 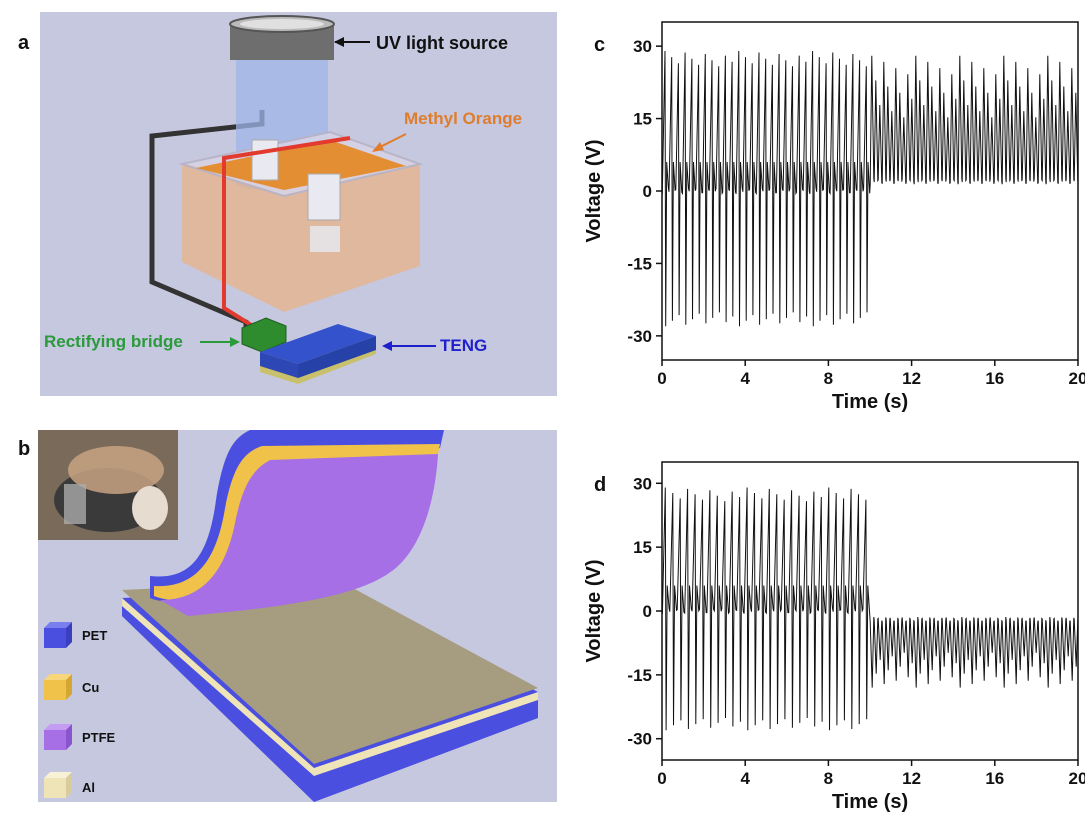 What do you see at coordinates (58, 635) in the screenshot?
I see `legend-cube-pet` at bounding box center [58, 635].